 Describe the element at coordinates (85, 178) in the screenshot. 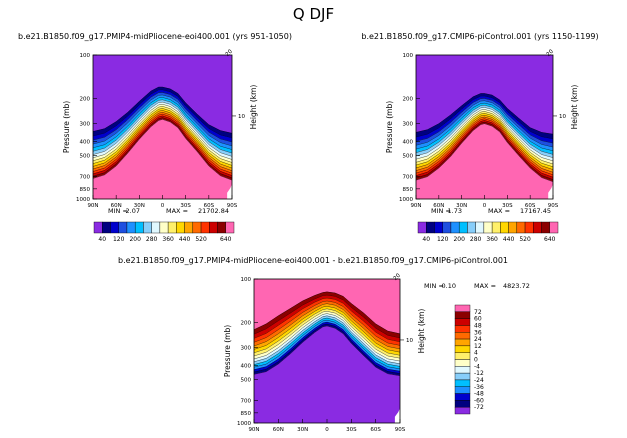

I see `y-tick-label: 700` at that location.